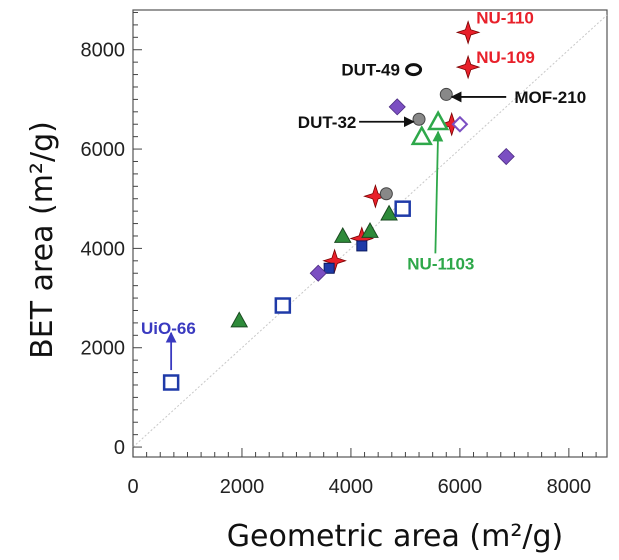 The image size is (619, 560). I want to click on annotation-label: UiO-66, so click(168, 328).